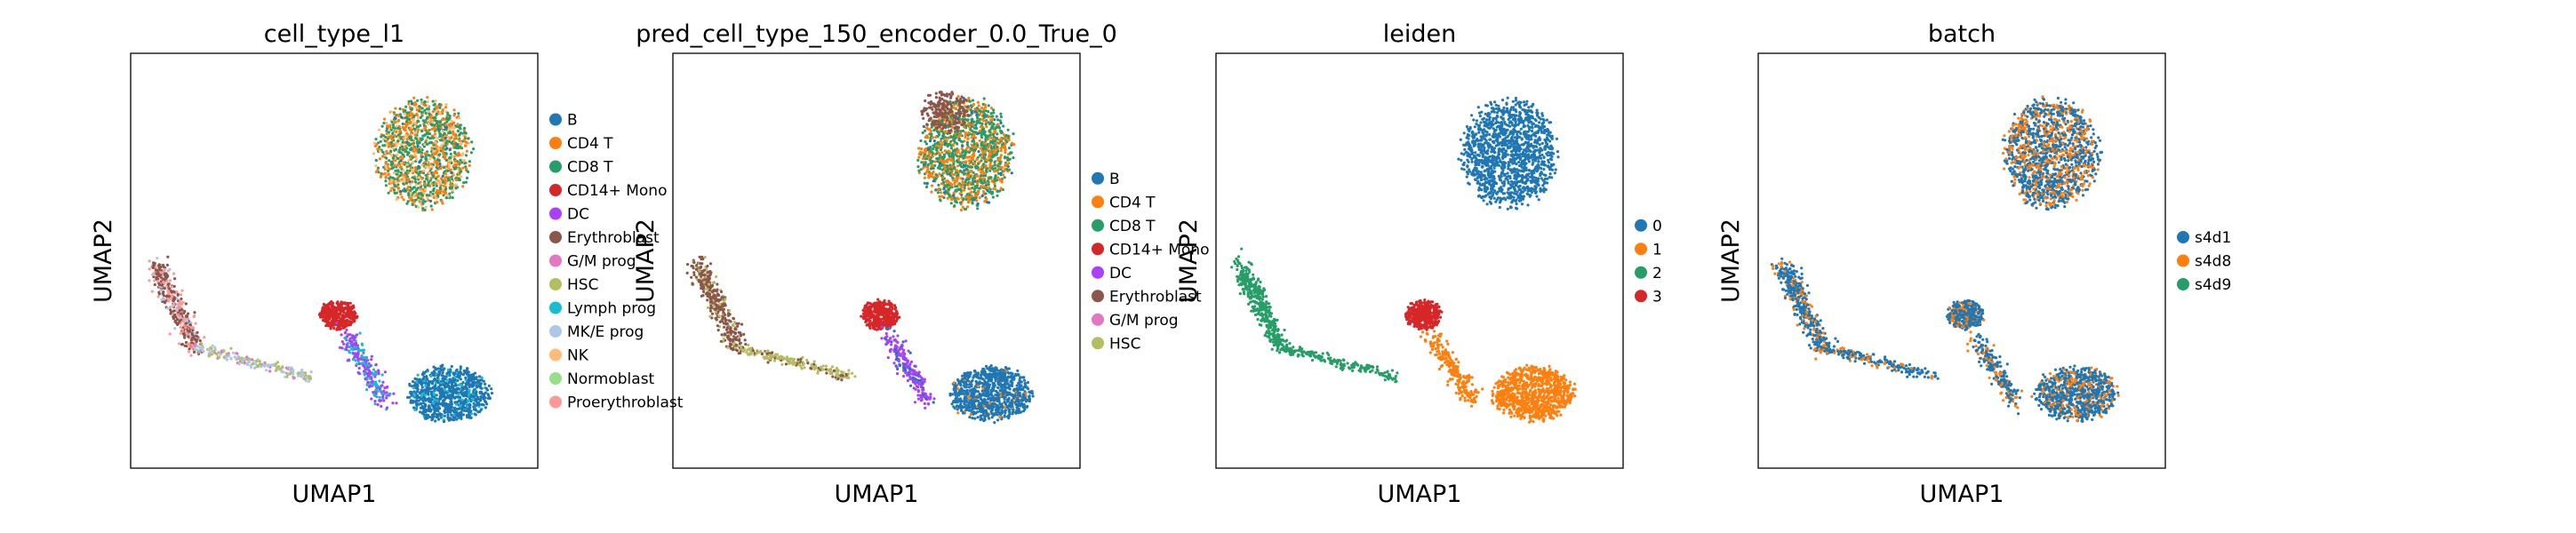 The image size is (2576, 533). What do you see at coordinates (334, 34) in the screenshot?
I see `panel-title: cell_type_l1` at bounding box center [334, 34].